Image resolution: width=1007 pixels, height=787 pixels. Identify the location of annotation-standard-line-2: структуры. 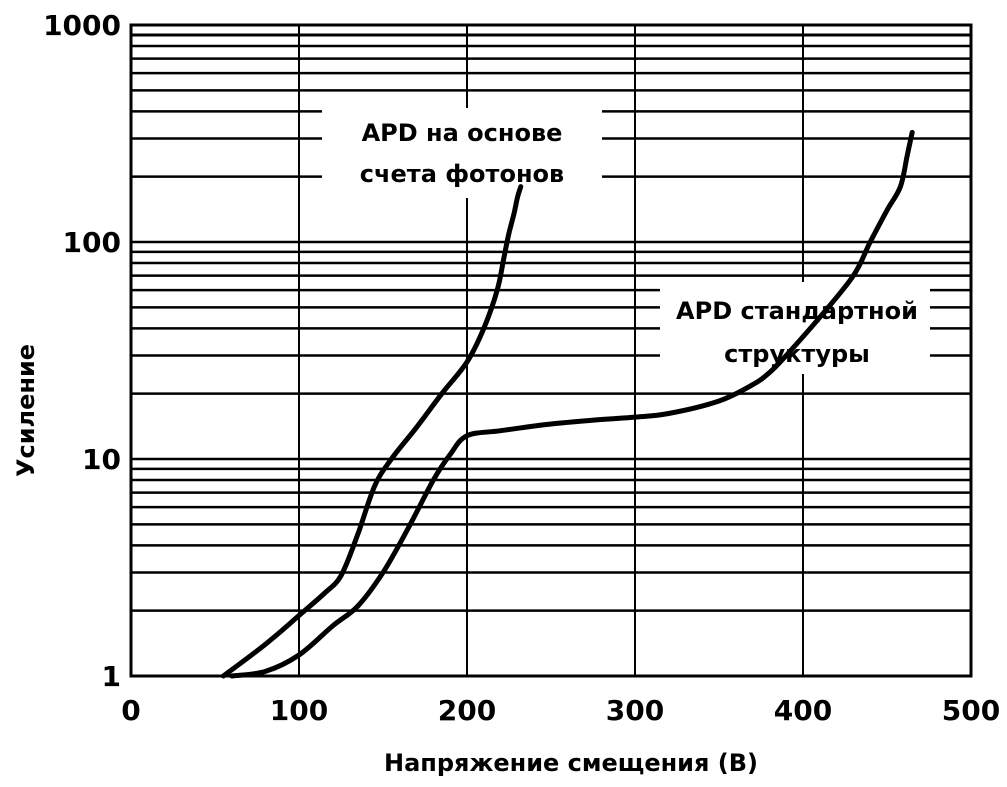
(797, 354).